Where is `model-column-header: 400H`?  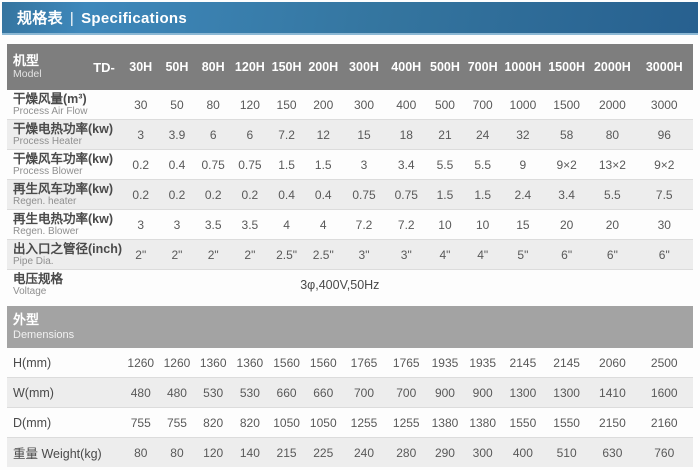
model-column-header: 400H is located at coordinates (406, 67).